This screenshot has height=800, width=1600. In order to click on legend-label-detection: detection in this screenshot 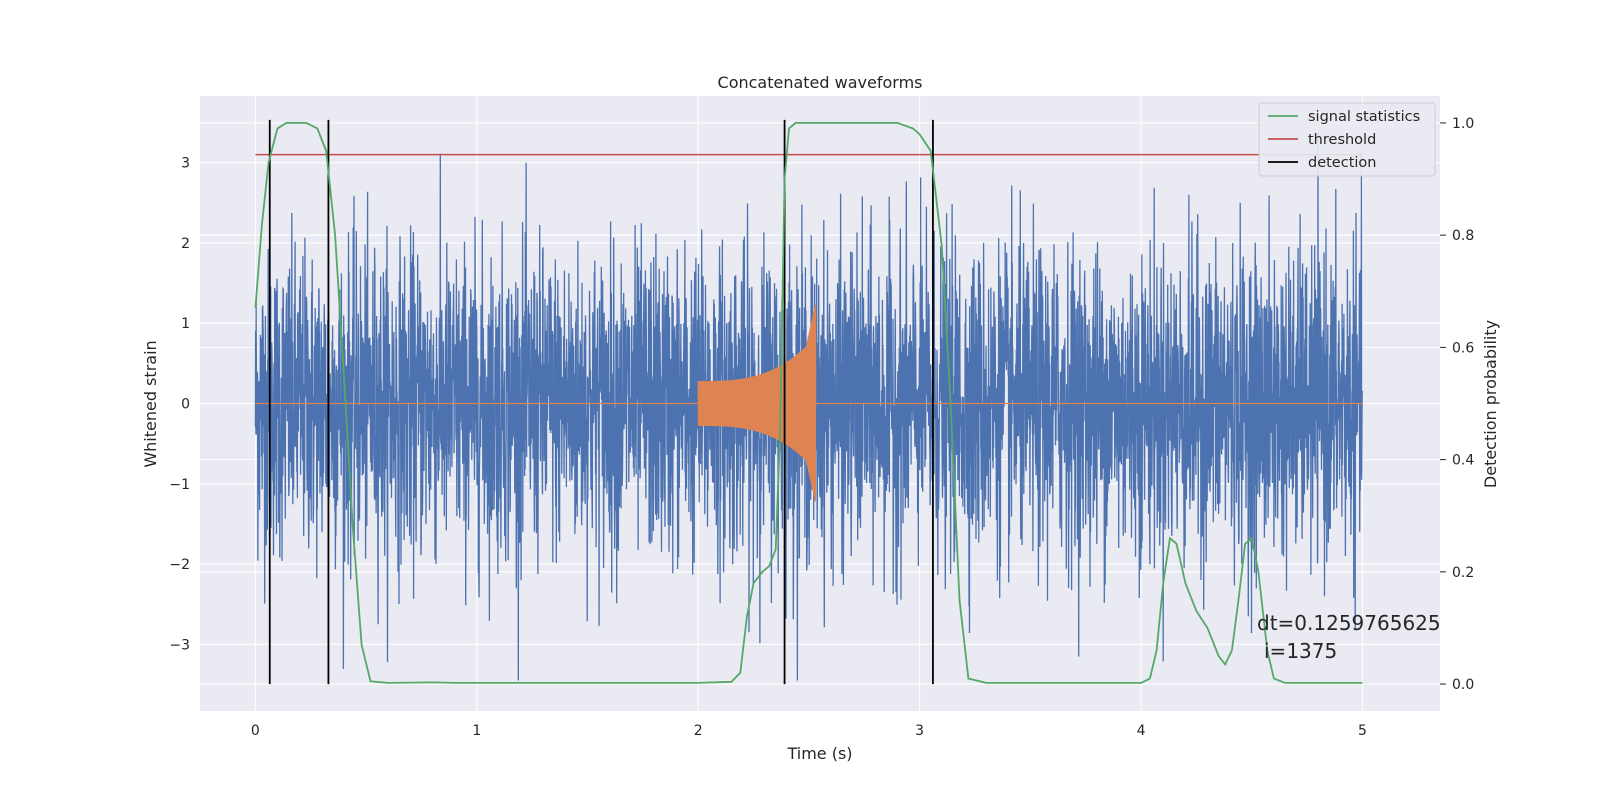, I will do `click(1342, 163)`.